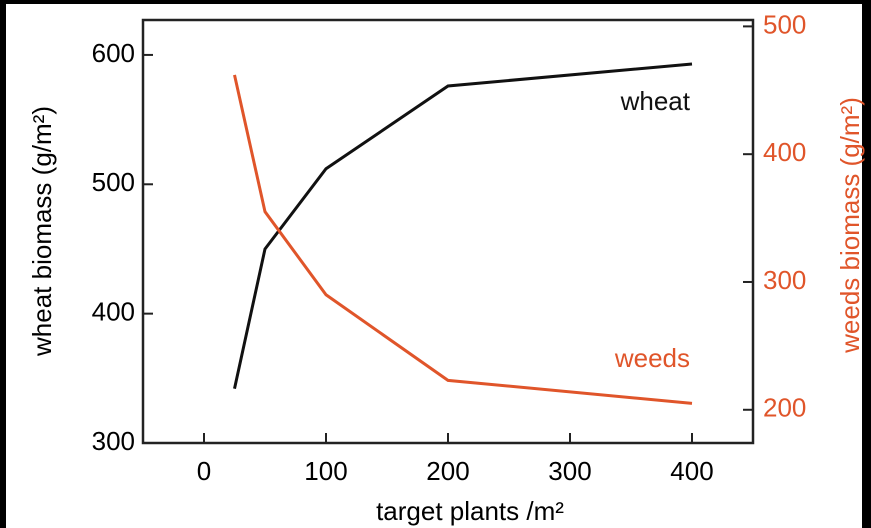 The image size is (871, 528). Describe the element at coordinates (447, 471) in the screenshot. I see `x-tick-label: 200` at that location.